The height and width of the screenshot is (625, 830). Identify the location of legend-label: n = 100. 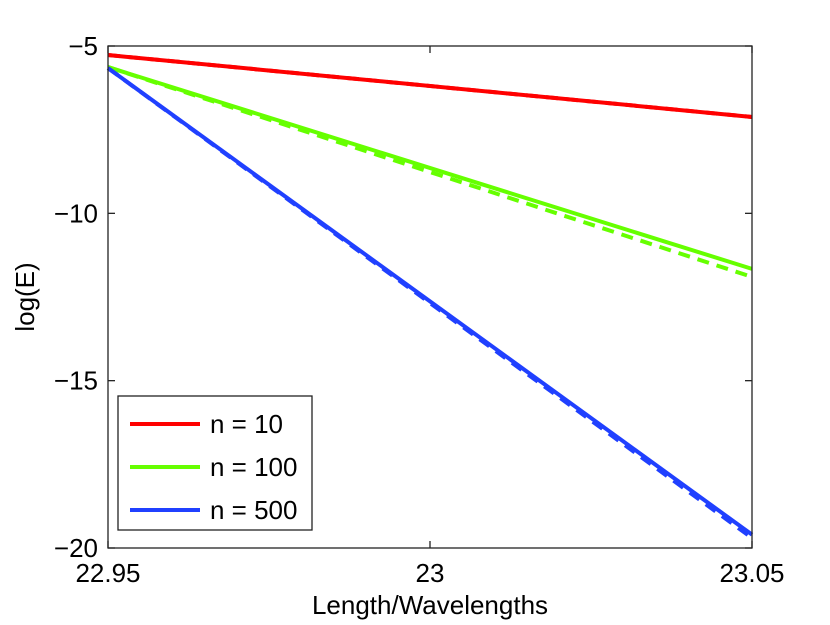
(253, 467).